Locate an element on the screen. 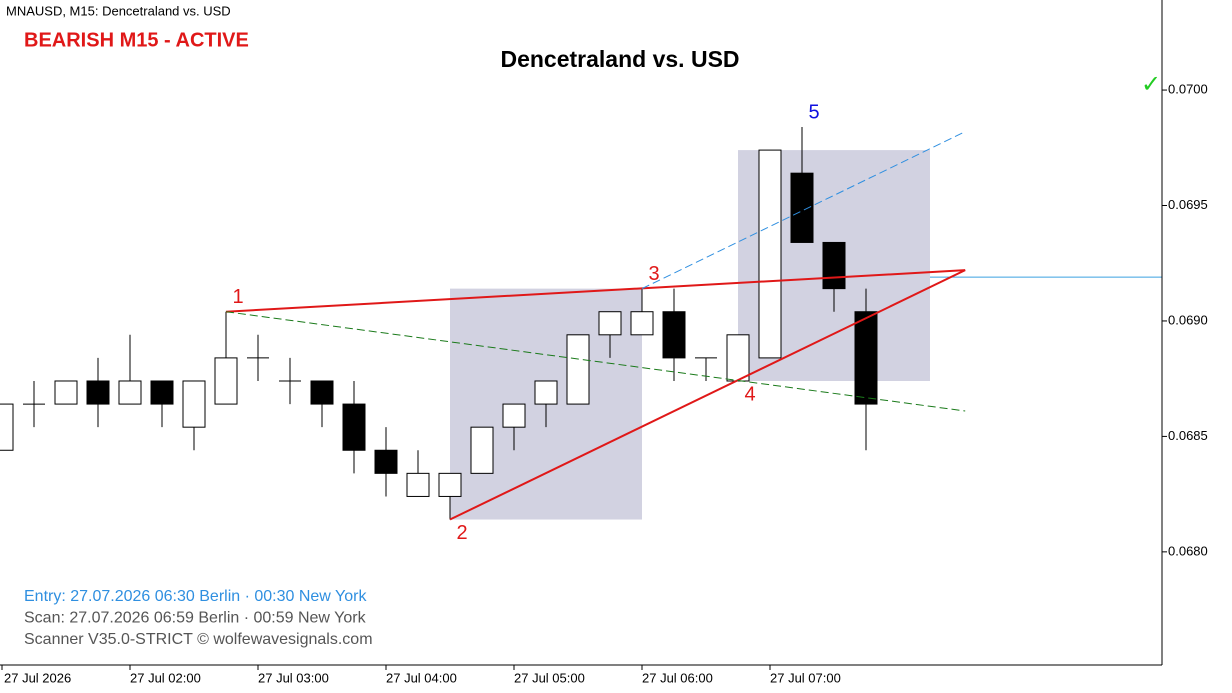 The width and height of the screenshot is (1232, 693). x-tick-label: 27 Jul 07:00 is located at coordinates (805, 677).